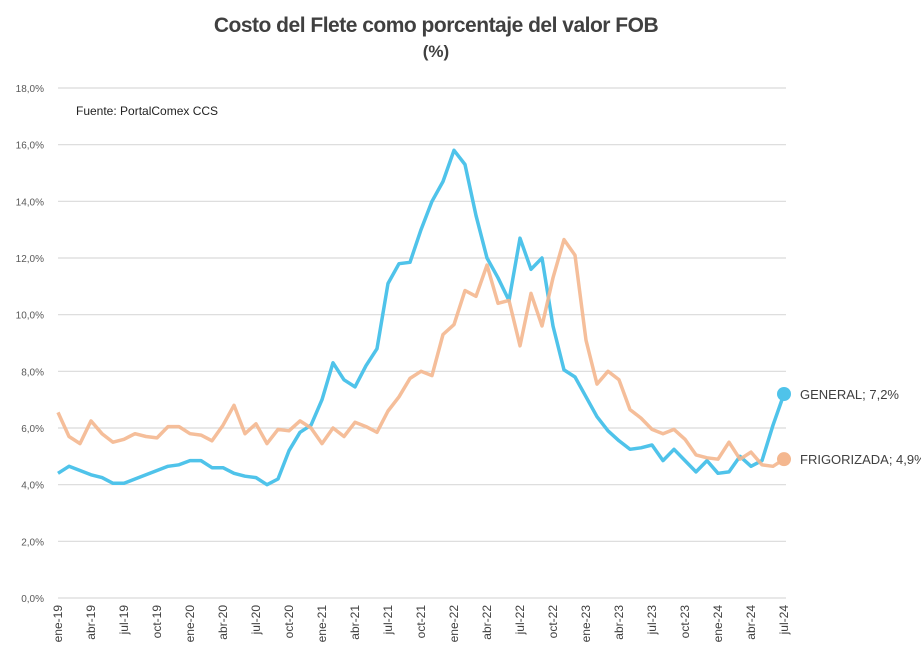 This screenshot has height=670, width=921. What do you see at coordinates (30, 146) in the screenshot?
I see `y-tick-label: 16,0%` at bounding box center [30, 146].